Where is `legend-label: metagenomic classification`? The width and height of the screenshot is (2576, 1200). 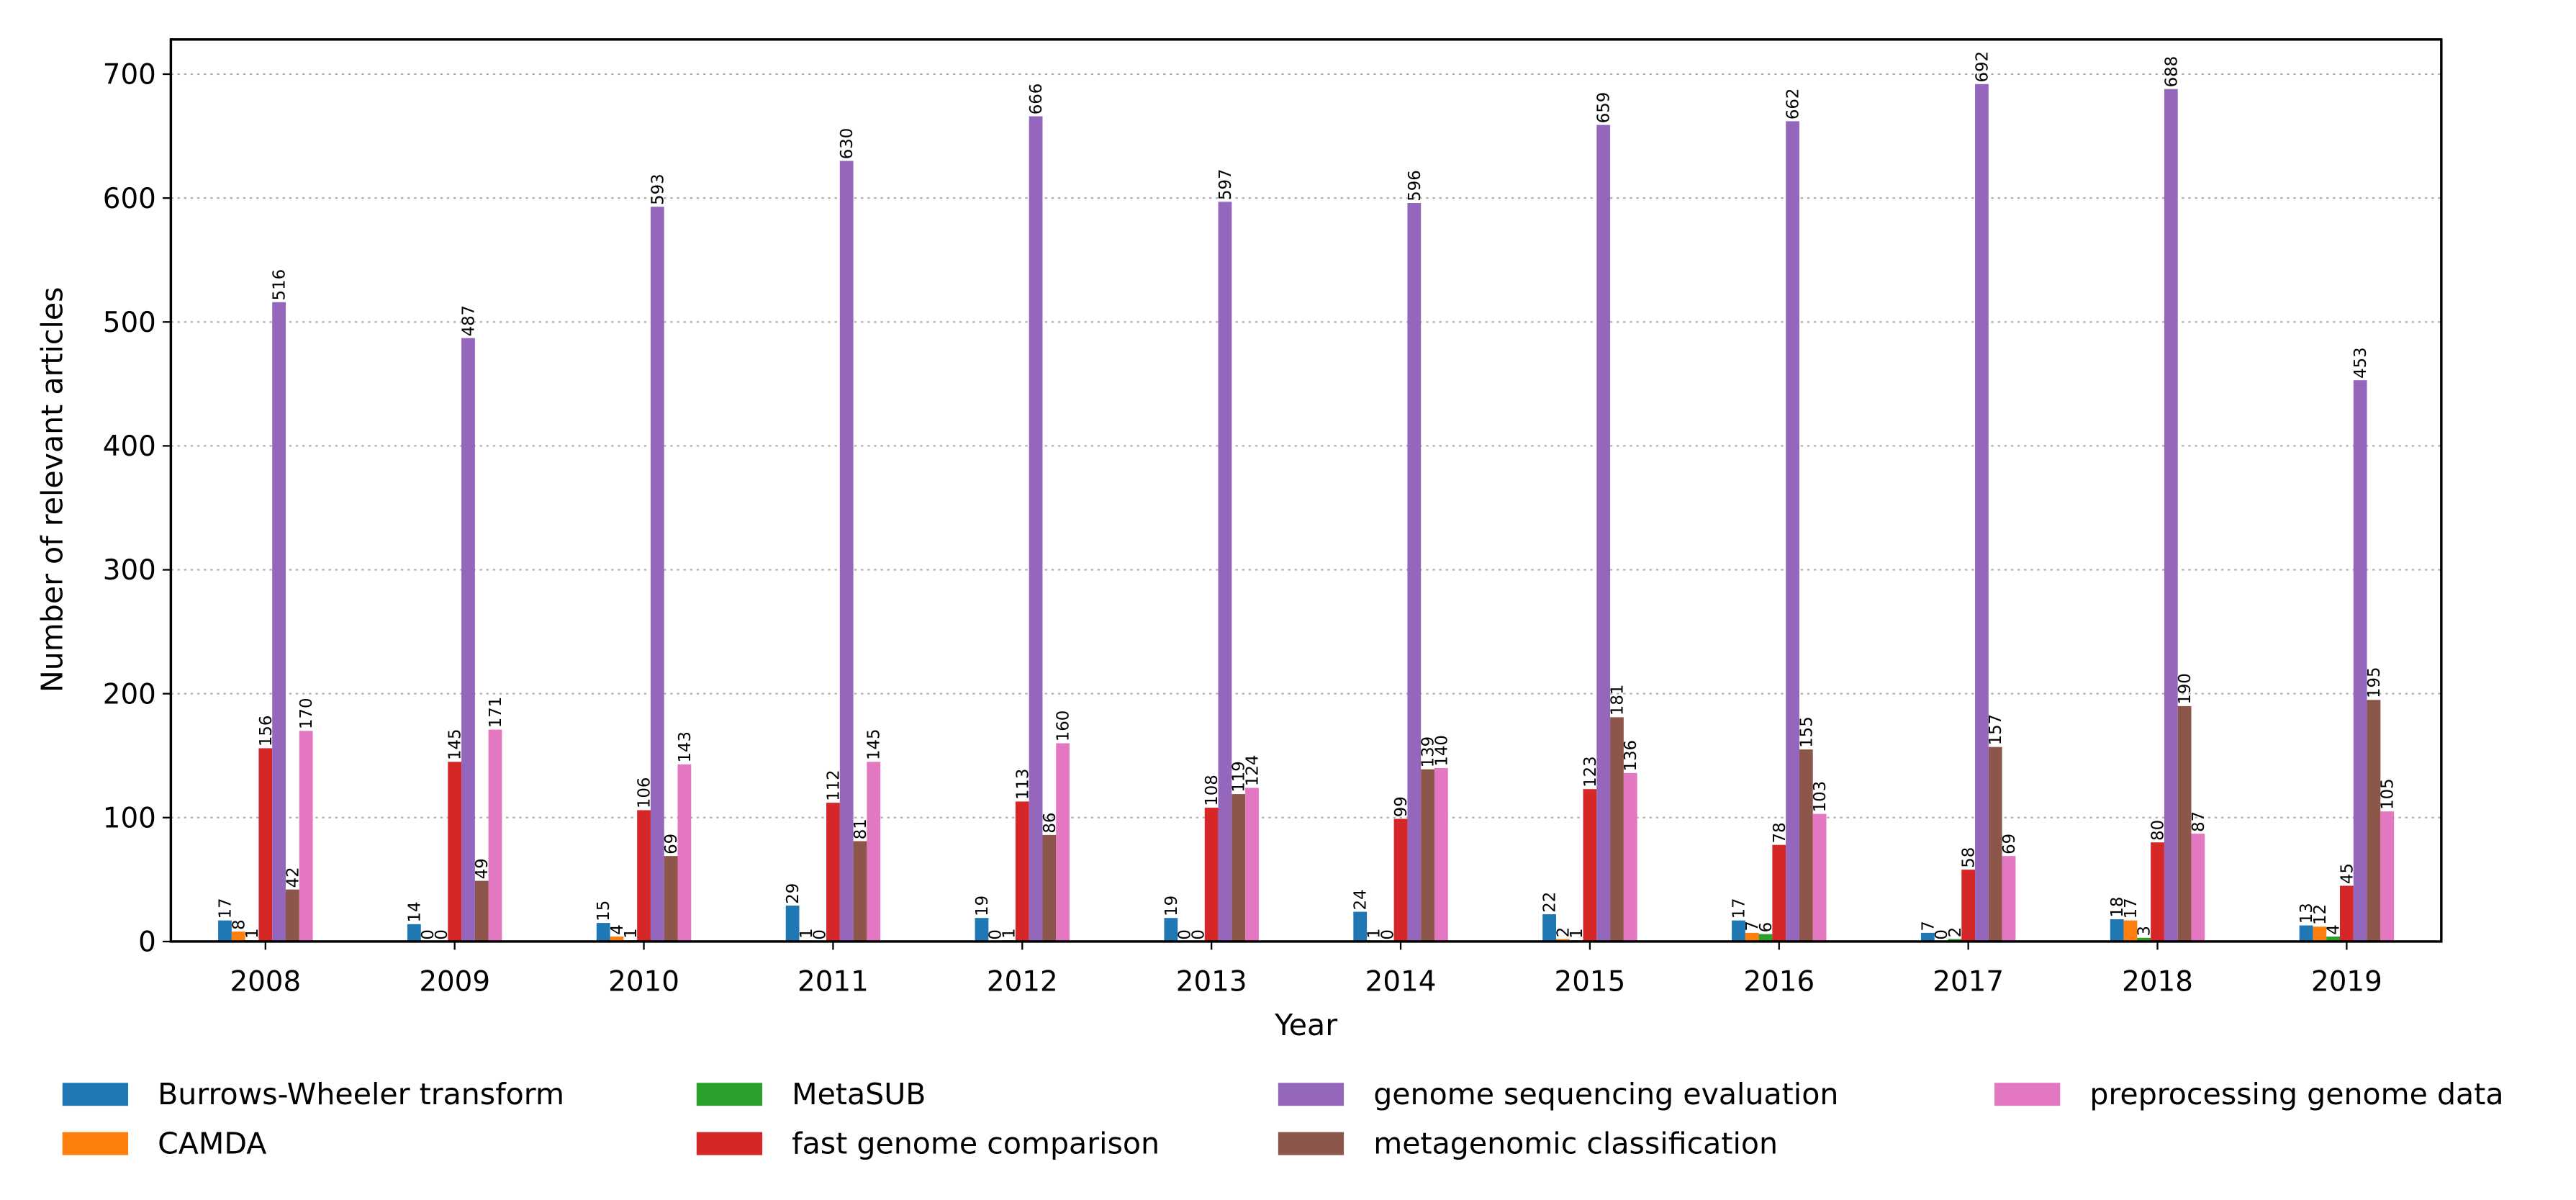 legend-label: metagenomic classification is located at coordinates (1576, 1143).